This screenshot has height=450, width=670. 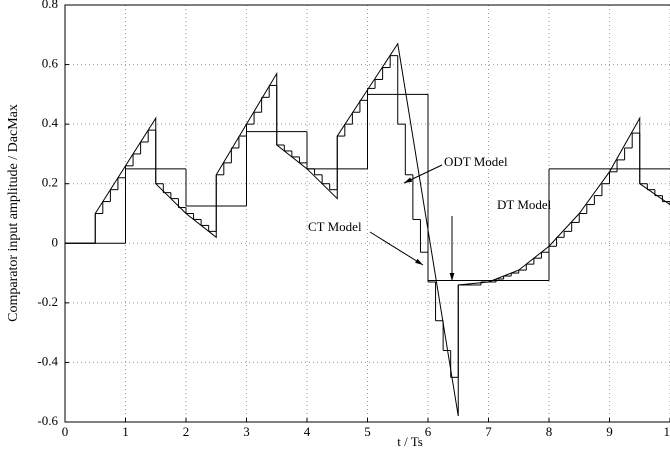 I want to click on y-tick-label: -0.6, so click(x=47, y=420).